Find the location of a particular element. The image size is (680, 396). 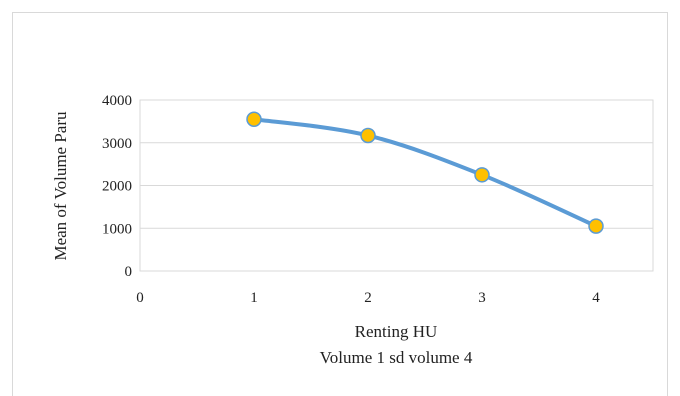

y-tick-label: 4000 is located at coordinates (117, 101).